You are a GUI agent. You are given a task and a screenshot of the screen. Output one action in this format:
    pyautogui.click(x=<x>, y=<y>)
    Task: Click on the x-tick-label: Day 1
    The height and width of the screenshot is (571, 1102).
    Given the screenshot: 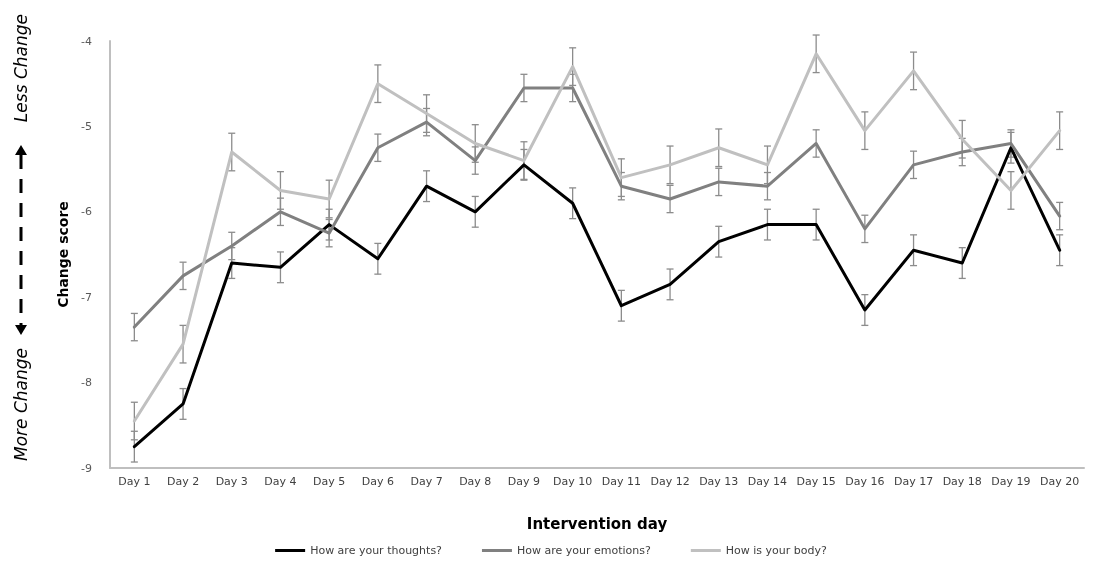 What is the action you would take?
    pyautogui.click(x=134, y=481)
    